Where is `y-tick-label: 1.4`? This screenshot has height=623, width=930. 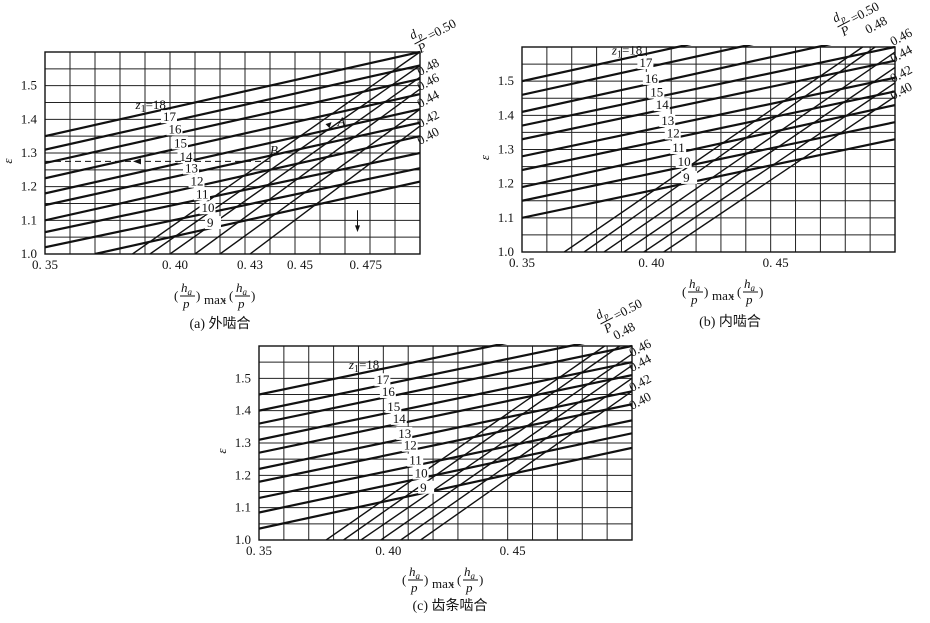 y-tick-label: 1.4 is located at coordinates (506, 114).